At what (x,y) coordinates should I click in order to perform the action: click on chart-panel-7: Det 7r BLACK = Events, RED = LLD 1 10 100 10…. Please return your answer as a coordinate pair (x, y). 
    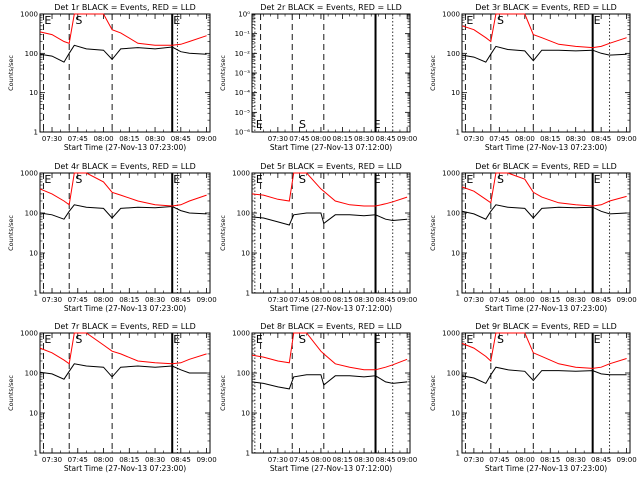
    Looking at the image, I should click on (112, 397).